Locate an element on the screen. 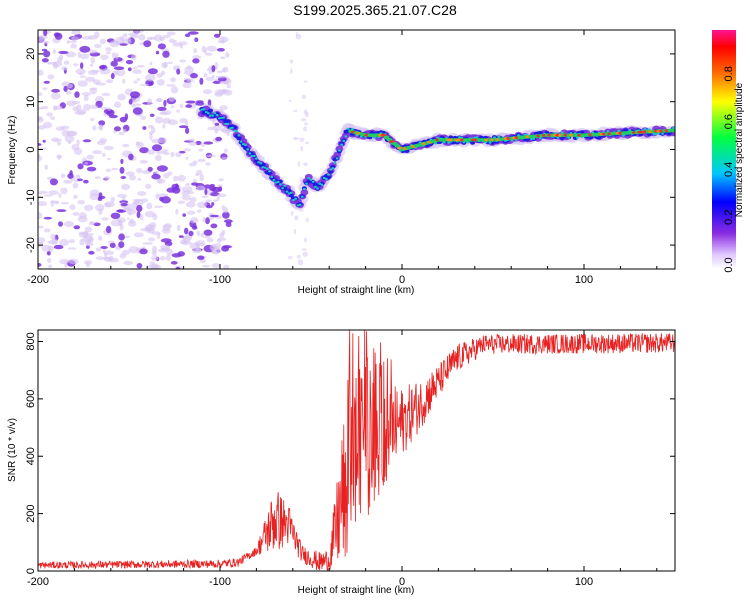 Image resolution: width=750 pixels, height=600 pixels. snr-ylabel: SNR (10 * v/v) is located at coordinates (12, 450).